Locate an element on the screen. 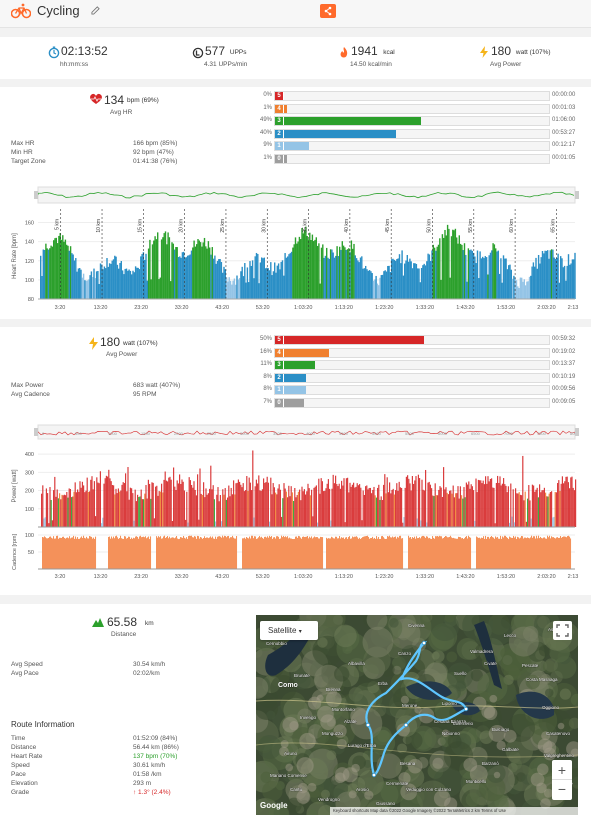  route-path is located at coordinates (416, 708).